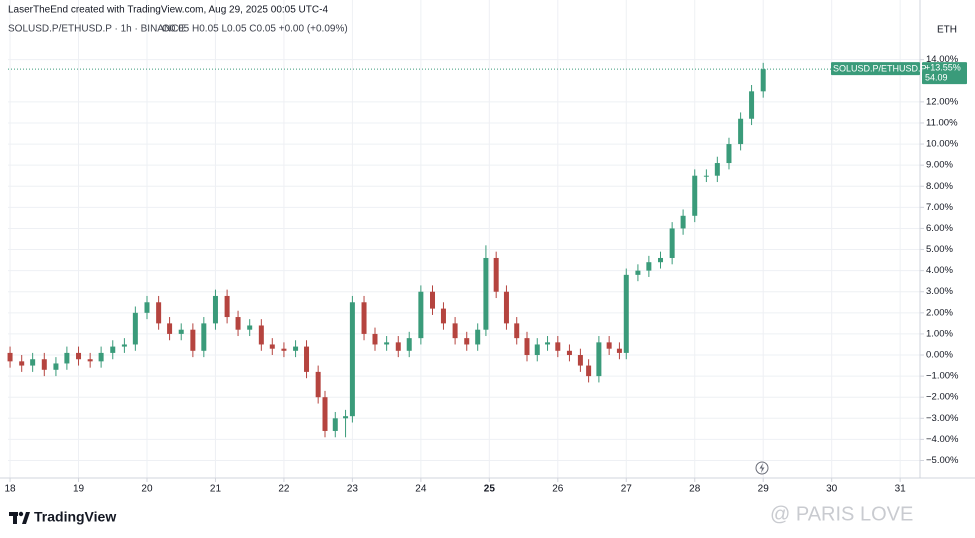  What do you see at coordinates (939, 186) in the screenshot?
I see `y-tick-label: 8.00%` at bounding box center [939, 186].